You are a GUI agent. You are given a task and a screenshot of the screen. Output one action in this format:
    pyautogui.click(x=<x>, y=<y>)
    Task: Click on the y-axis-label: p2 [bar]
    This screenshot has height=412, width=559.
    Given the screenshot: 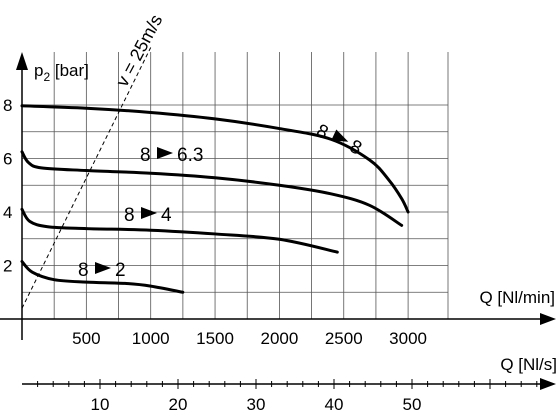 What is the action you would take?
    pyautogui.click(x=61, y=72)
    